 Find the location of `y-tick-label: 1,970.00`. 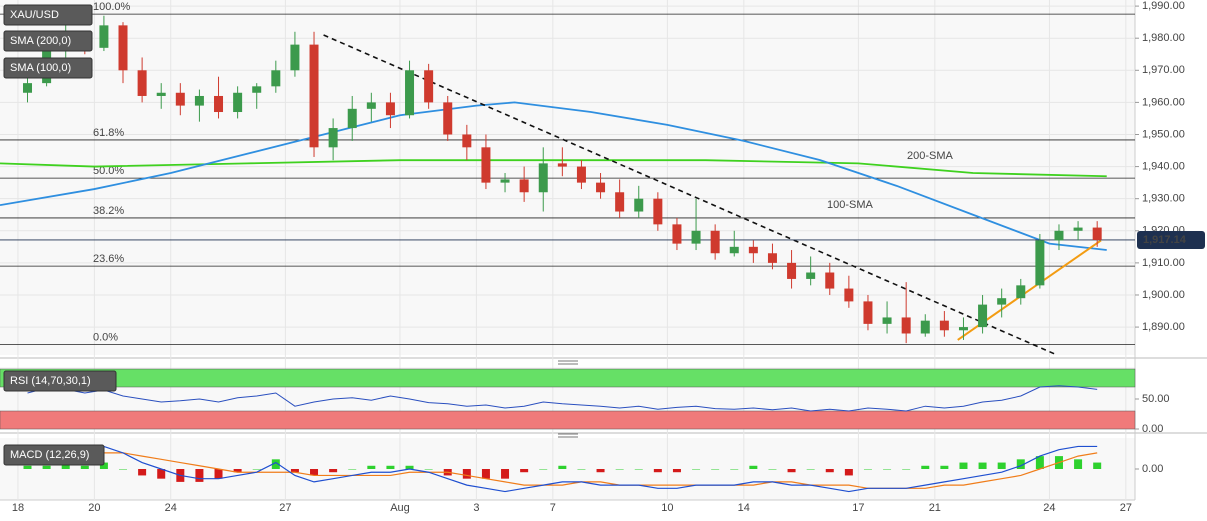

y-tick-label: 1,970.00 is located at coordinates (1163, 70).